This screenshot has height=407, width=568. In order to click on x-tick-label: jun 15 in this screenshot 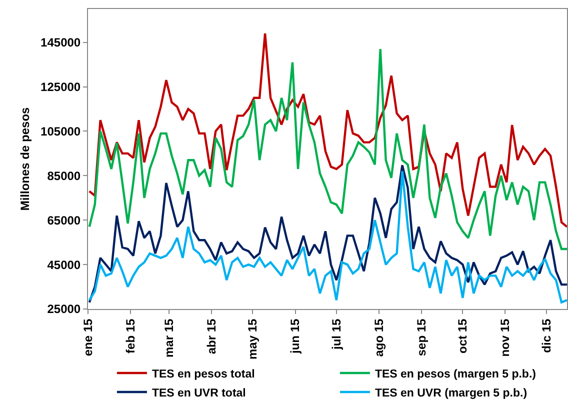, I will do `click(295, 336)`.